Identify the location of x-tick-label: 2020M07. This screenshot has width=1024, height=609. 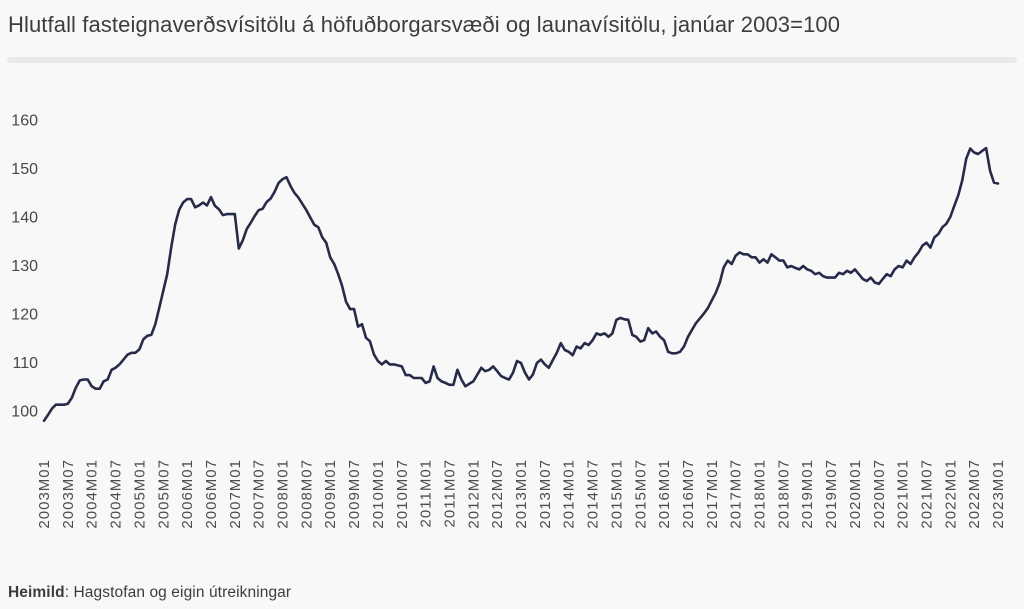
(879, 494).